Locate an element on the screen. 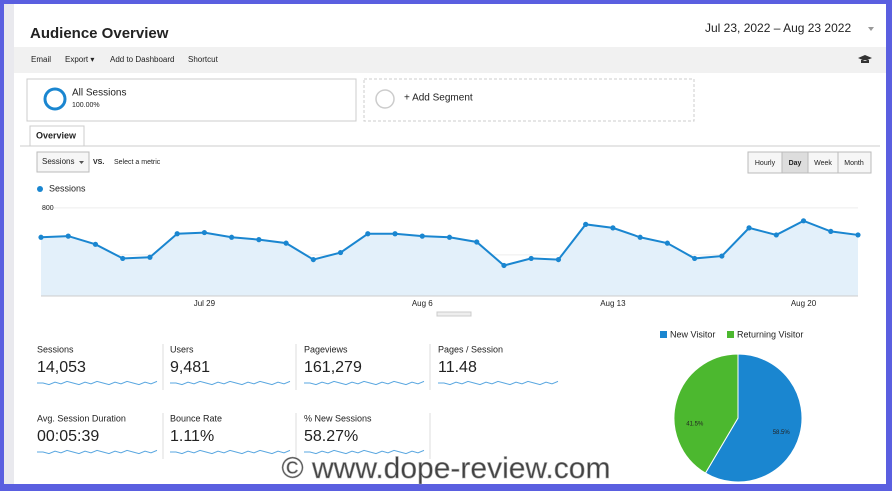  tab is located at coordinates (57, 136).